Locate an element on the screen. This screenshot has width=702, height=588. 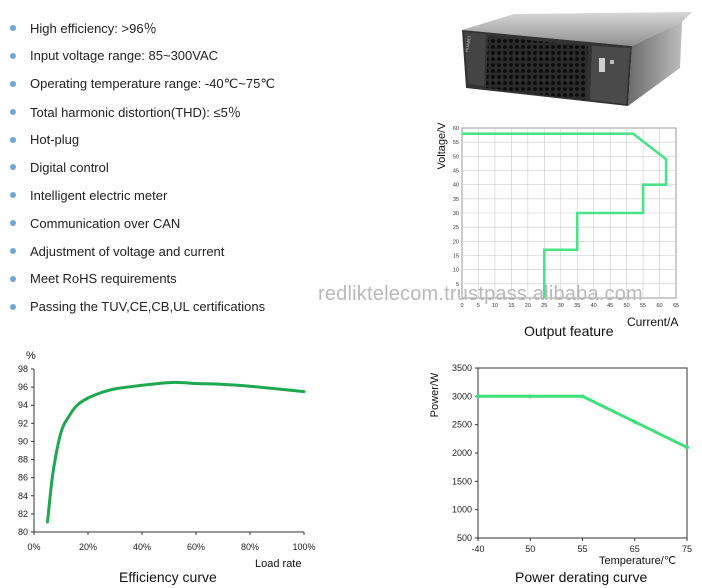
feature-item: Adjustment of voltage and current is located at coordinates (142, 251).